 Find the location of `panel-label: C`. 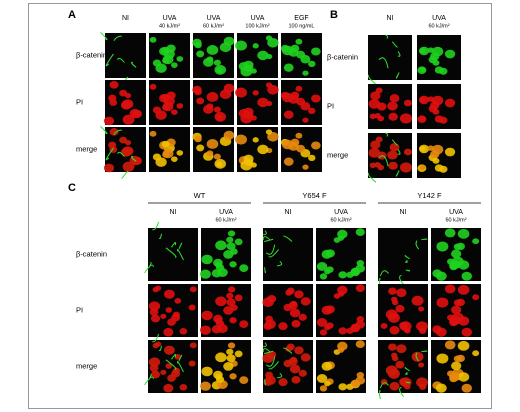

panel-label: C is located at coordinates (72, 188).